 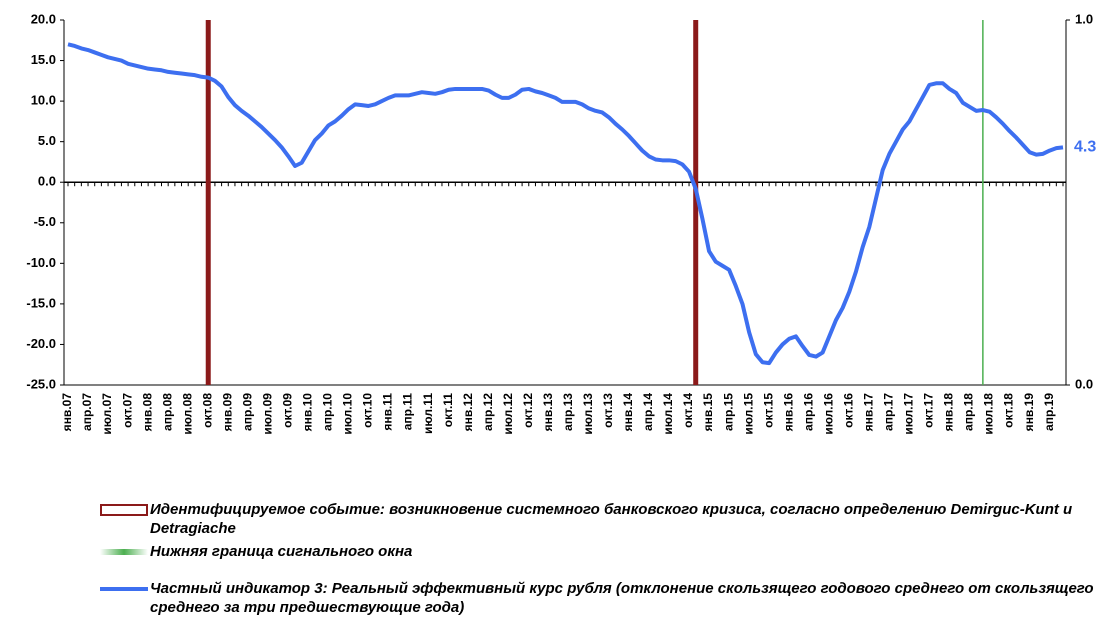 I want to click on x-tick-label: июл.09, so click(x=268, y=414).